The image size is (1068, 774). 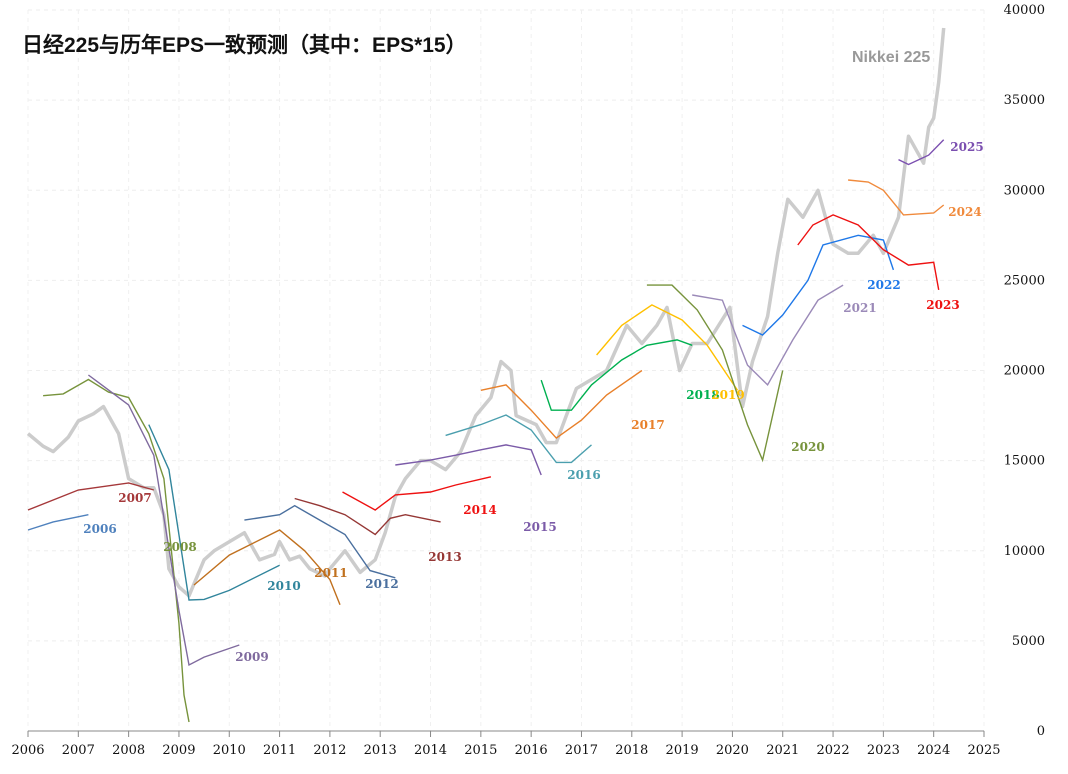 I want to click on eps-line-2013, so click(x=367, y=516).